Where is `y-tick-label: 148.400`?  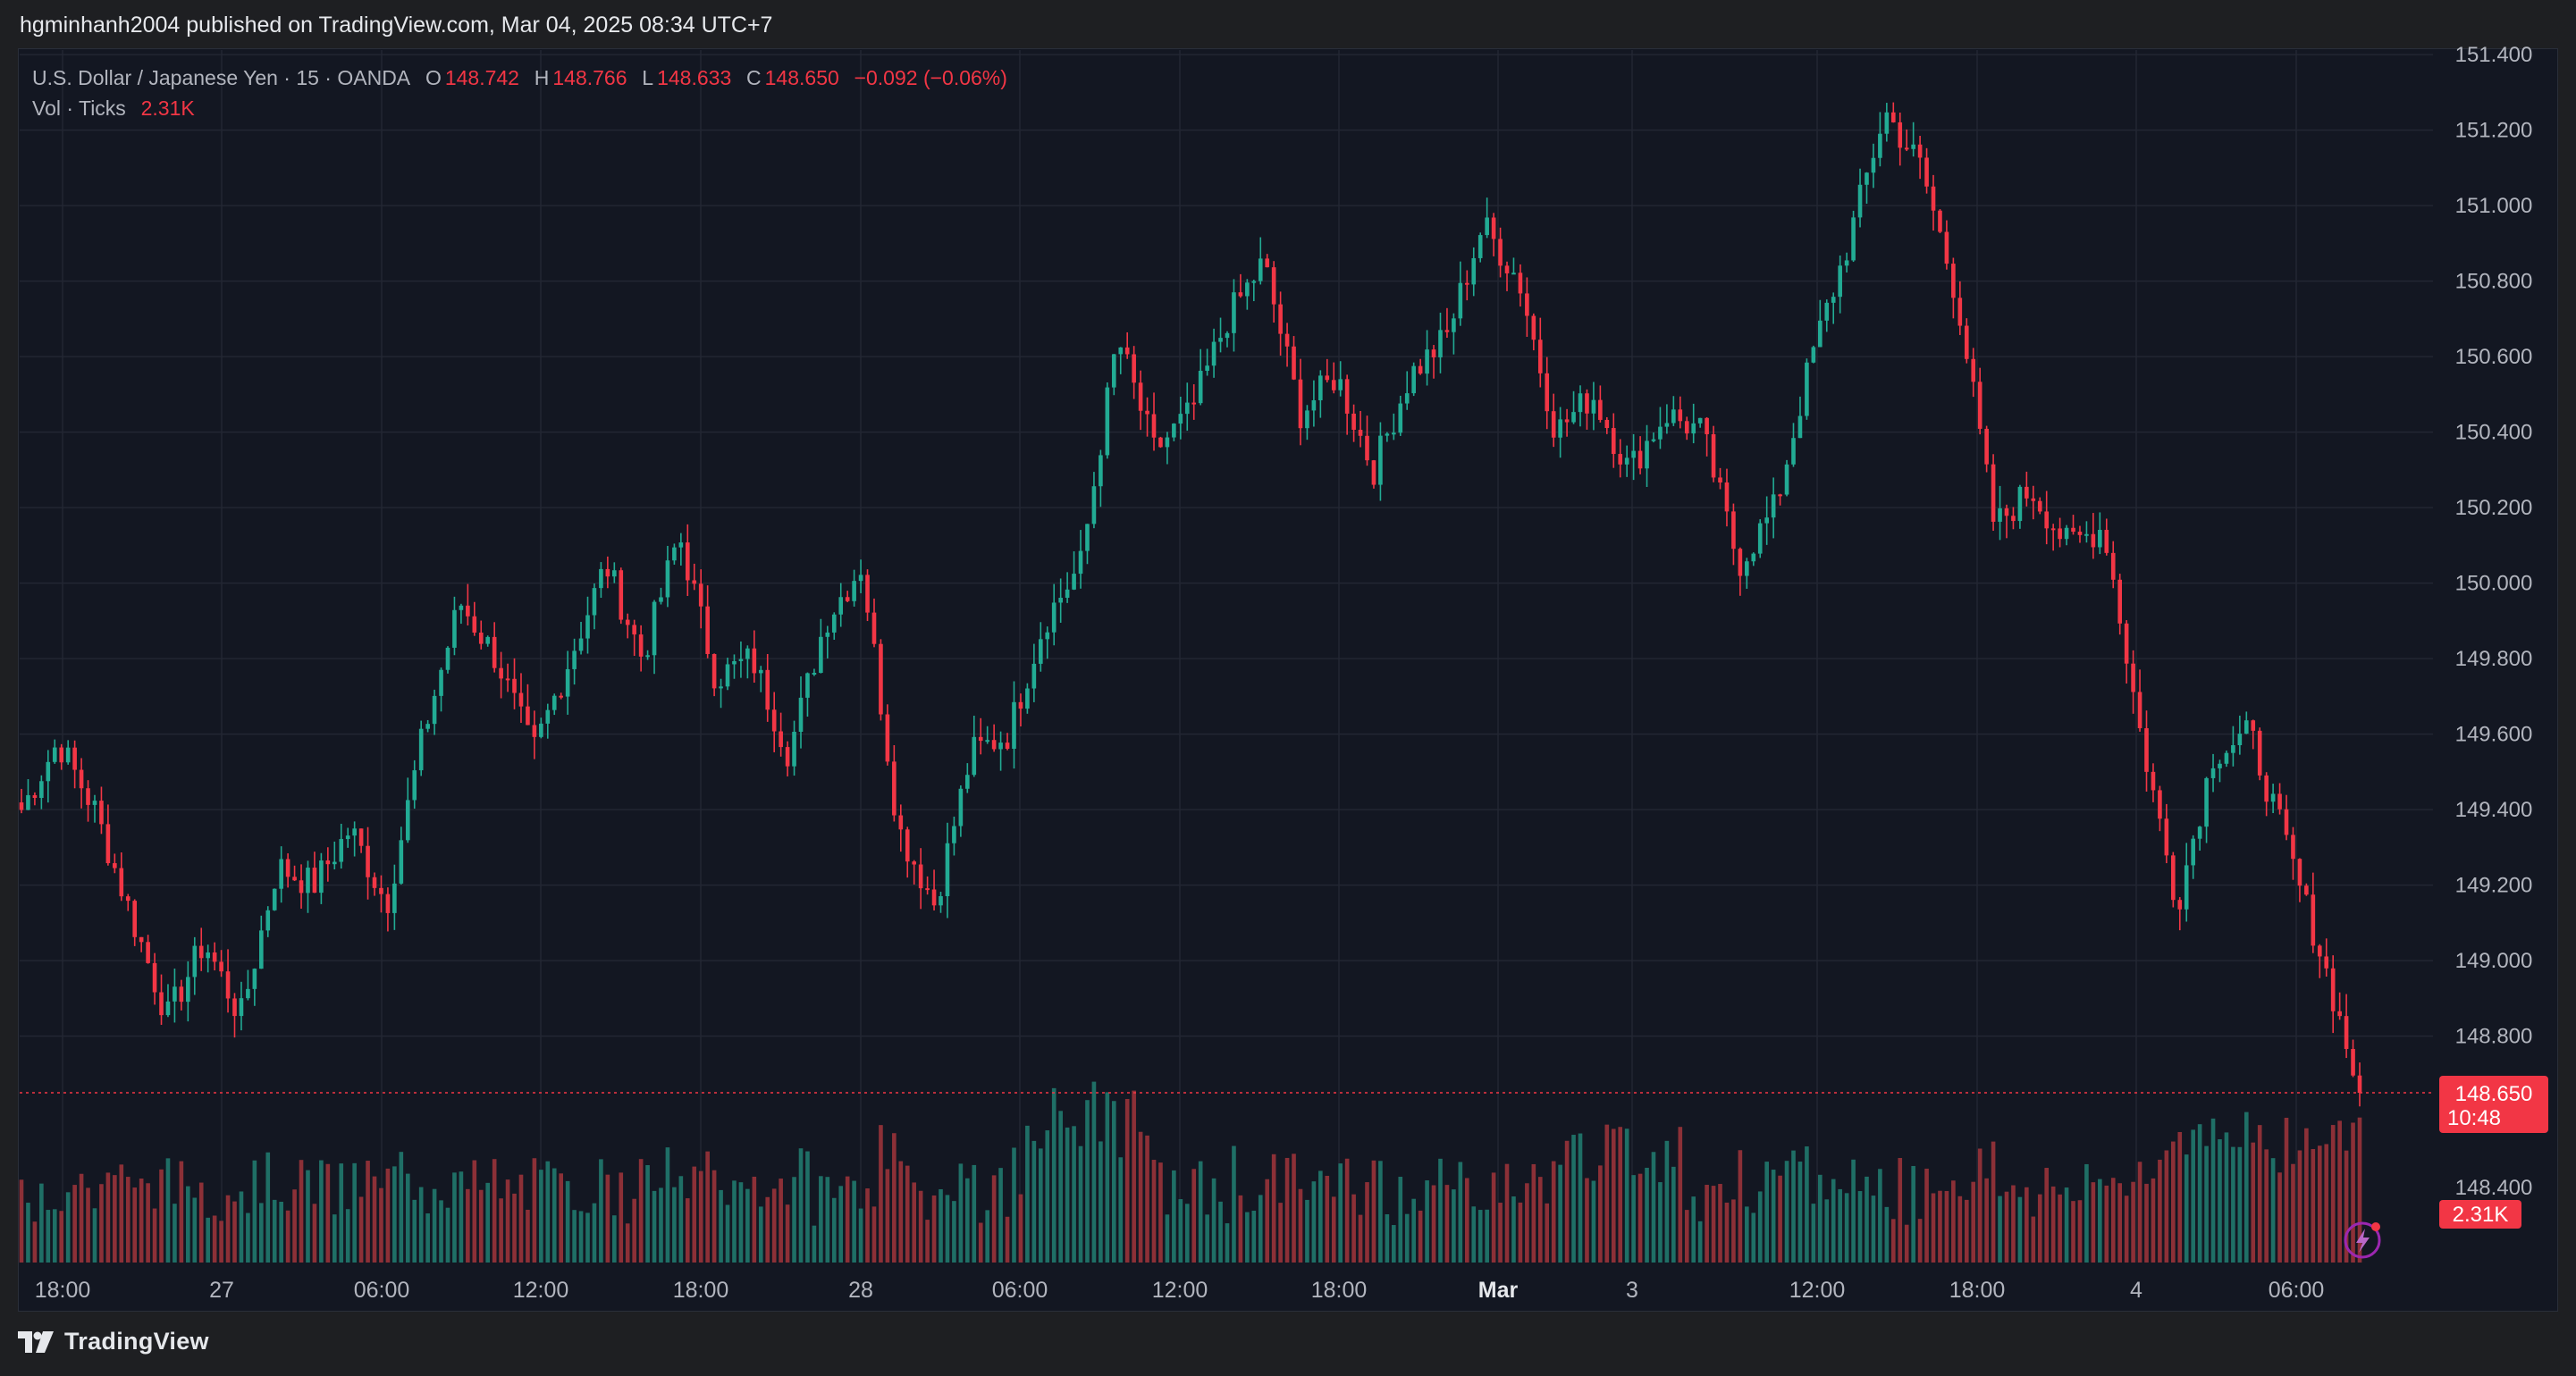
y-tick-label: 148.400 is located at coordinates (2494, 1188).